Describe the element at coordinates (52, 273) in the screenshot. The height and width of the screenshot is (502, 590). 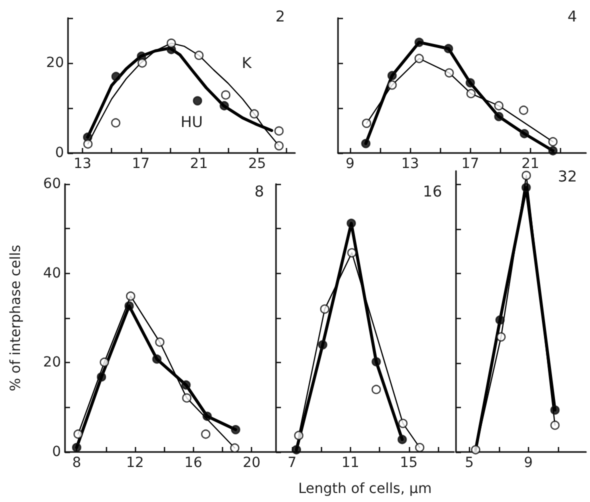
I see `y-tick-label: 40` at that location.